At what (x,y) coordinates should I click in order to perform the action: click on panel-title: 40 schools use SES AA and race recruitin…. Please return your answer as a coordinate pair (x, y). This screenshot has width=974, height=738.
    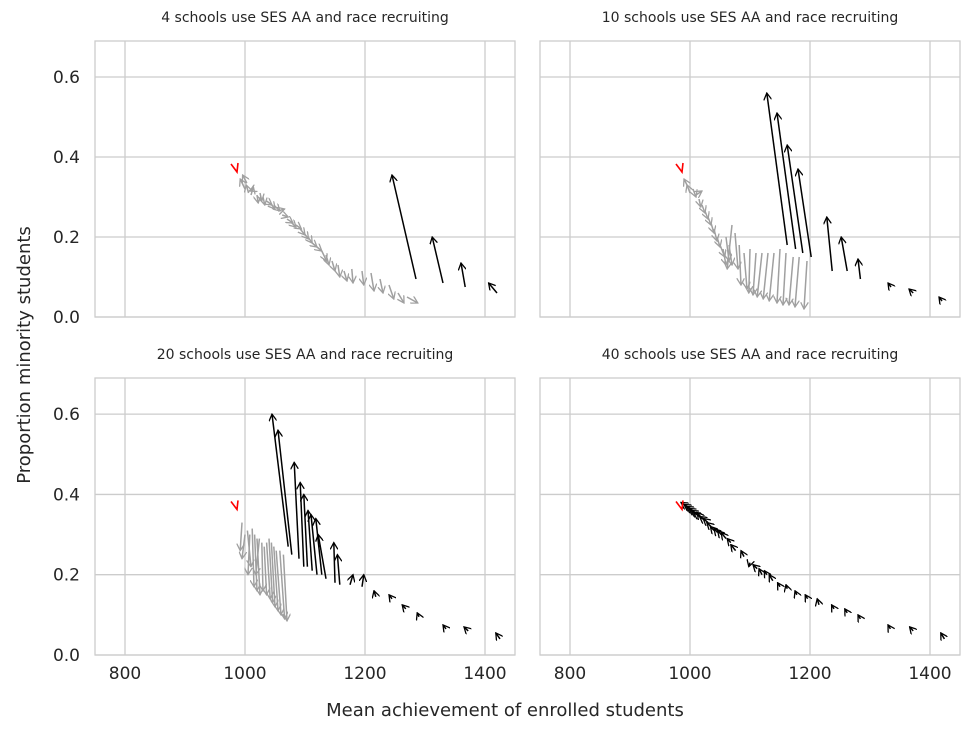
    Looking at the image, I should click on (750, 355).